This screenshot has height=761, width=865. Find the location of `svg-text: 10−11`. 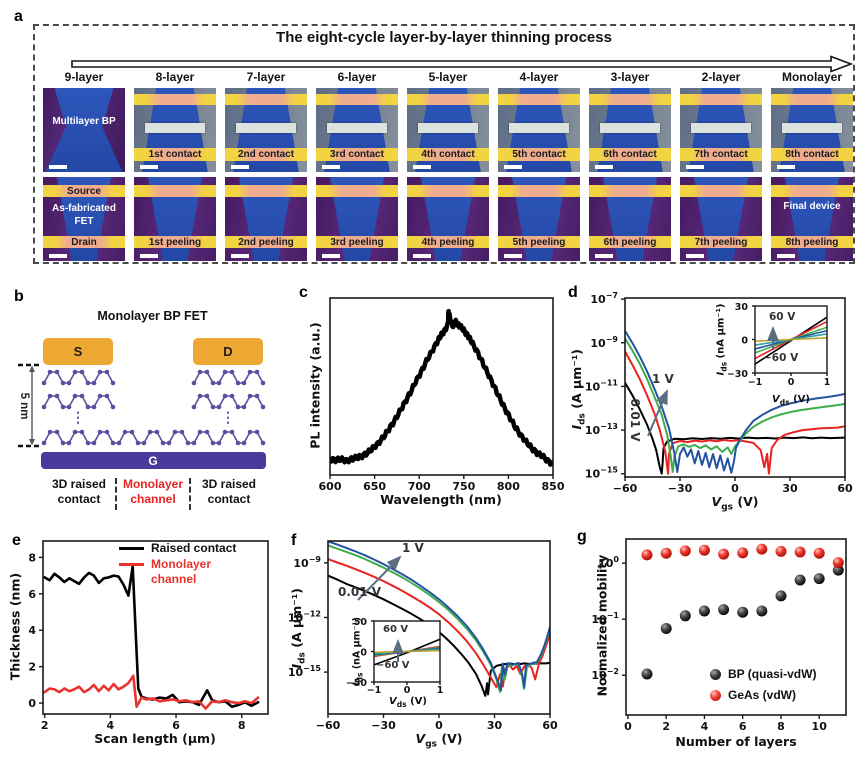

svg-text: 10−11 is located at coordinates (602, 385).